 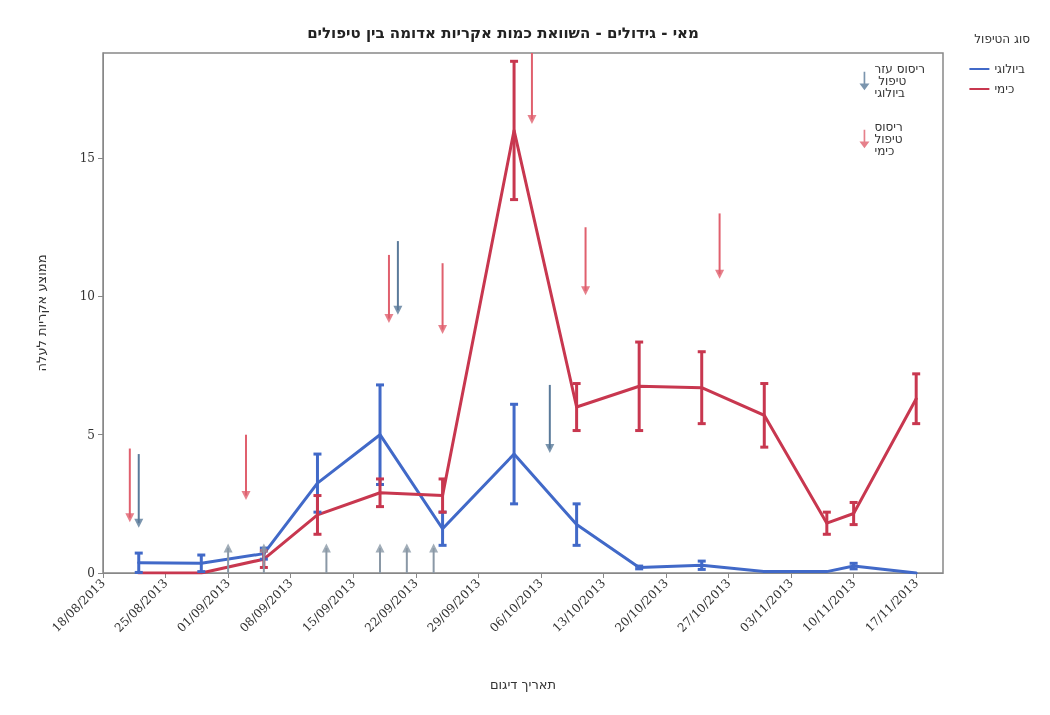 I want to click on legend-label: ריסוס עזר טיפול ביולוגי, so click(x=900, y=81).